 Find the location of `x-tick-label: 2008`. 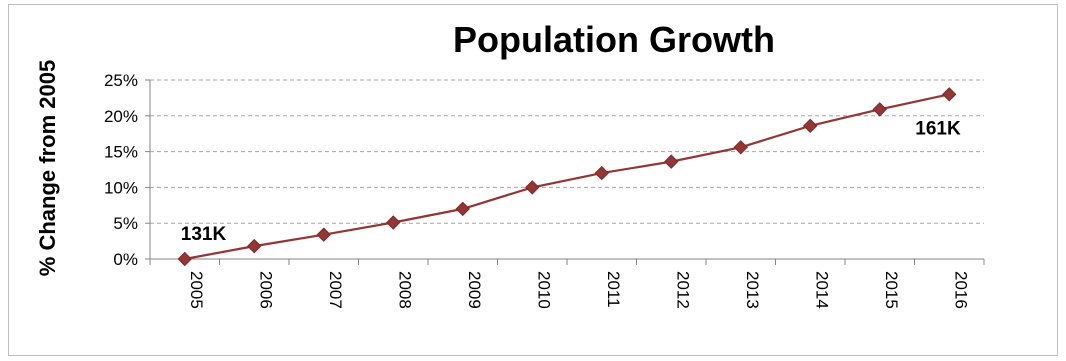

x-tick-label: 2008 is located at coordinates (404, 290).